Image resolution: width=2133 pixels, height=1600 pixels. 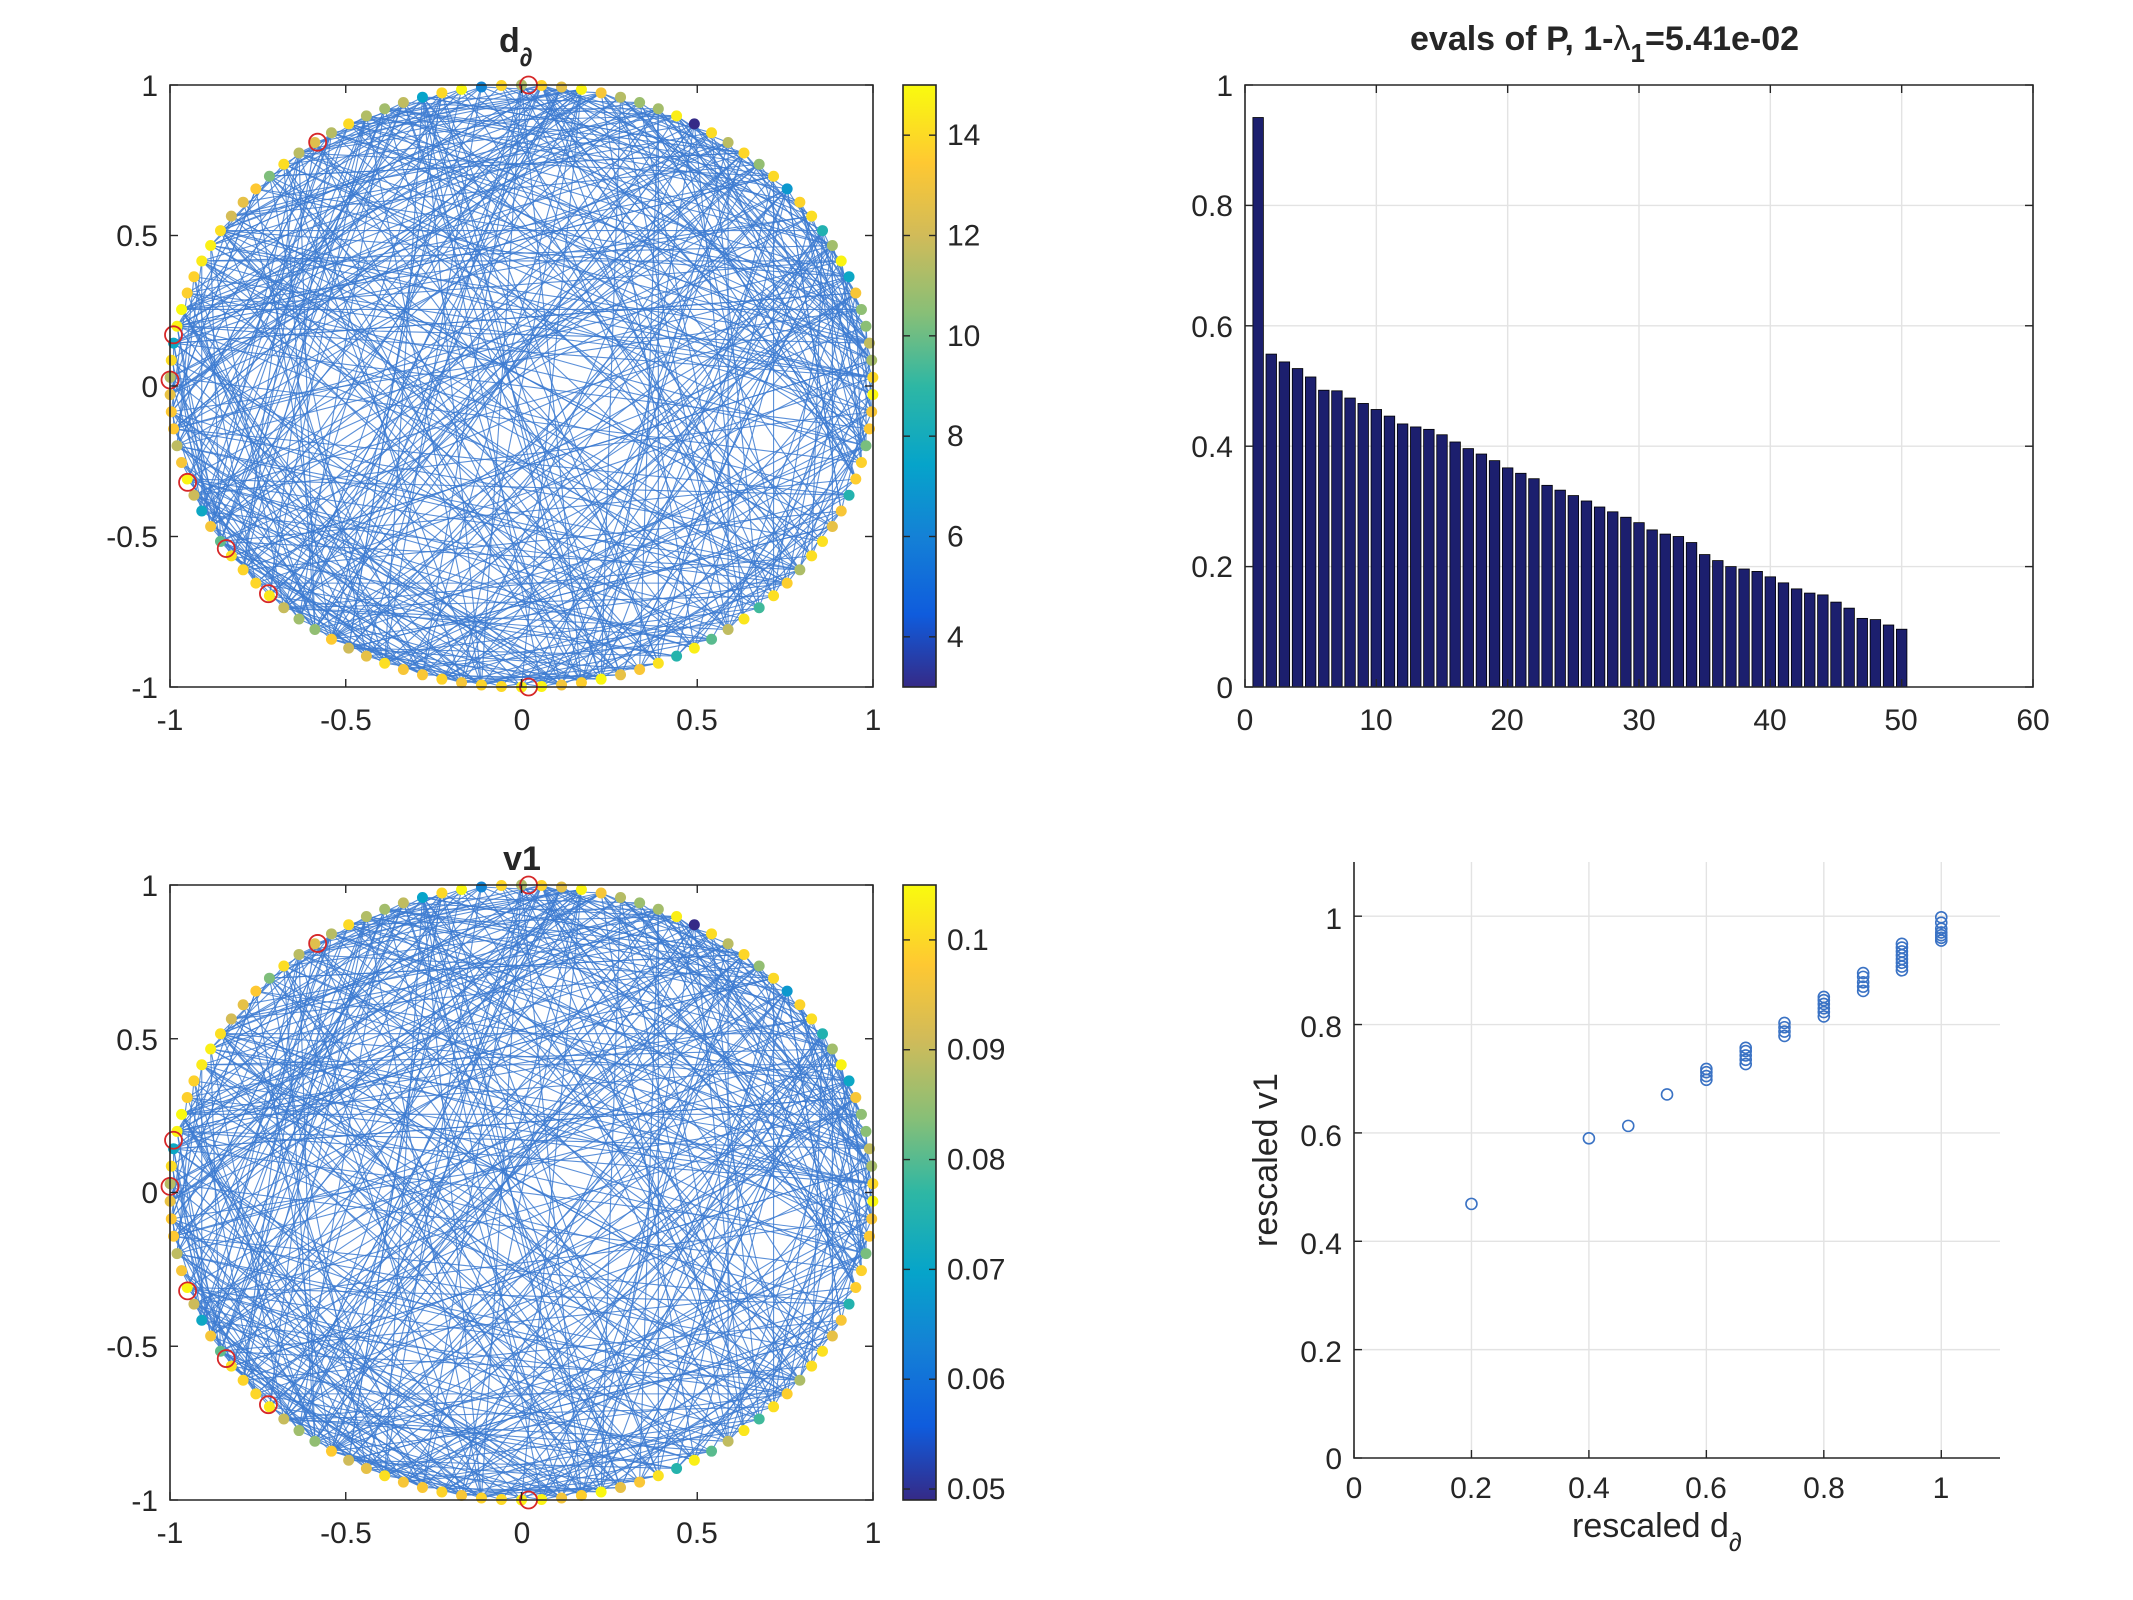 What do you see at coordinates (144, 688) in the screenshot?
I see `y-tick-label: -1` at bounding box center [144, 688].